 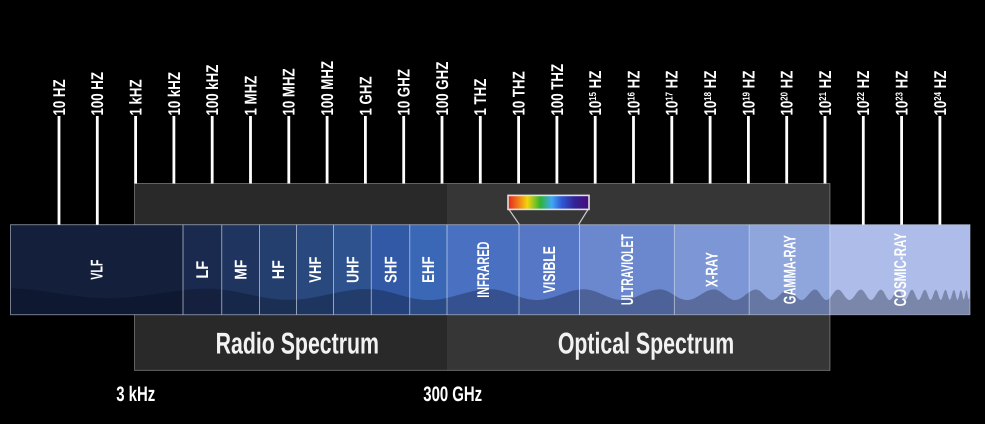 I want to click on svg-text: 100 HZ, so click(x=97, y=93).